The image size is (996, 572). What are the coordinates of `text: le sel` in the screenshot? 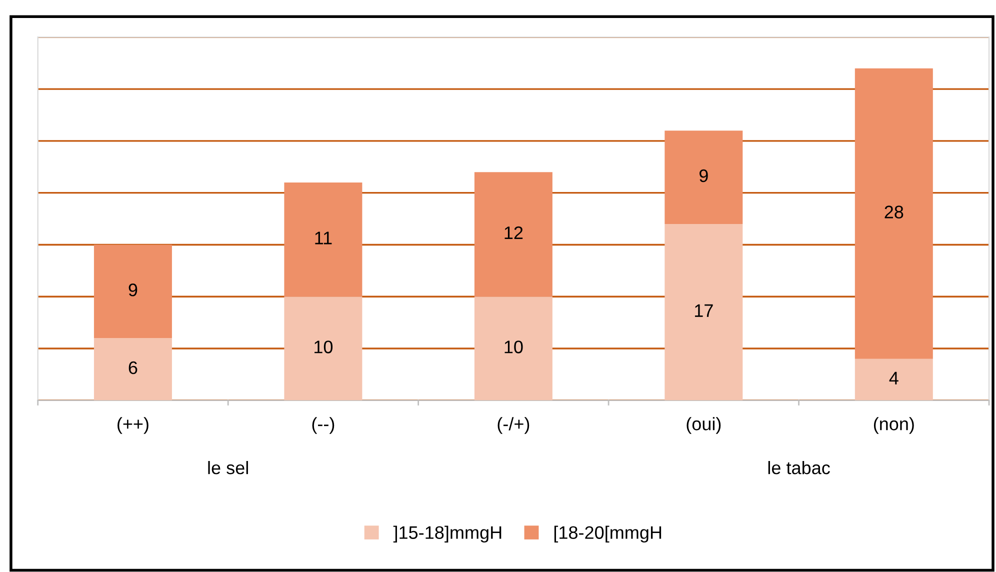 It's located at (228, 467).